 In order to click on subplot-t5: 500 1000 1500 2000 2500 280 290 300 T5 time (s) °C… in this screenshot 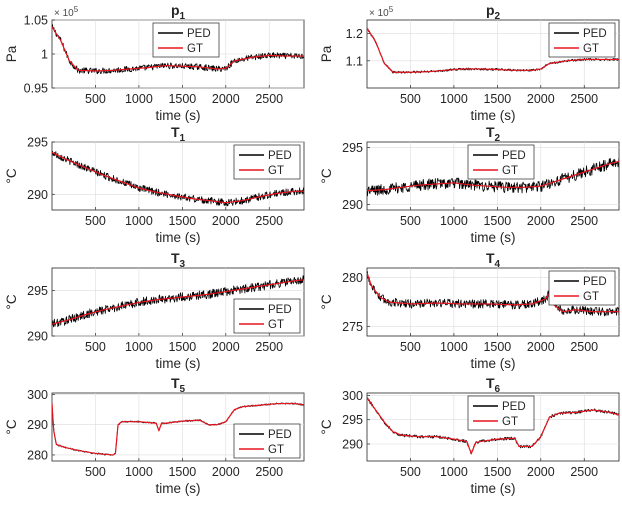, I will do `click(154, 435)`.